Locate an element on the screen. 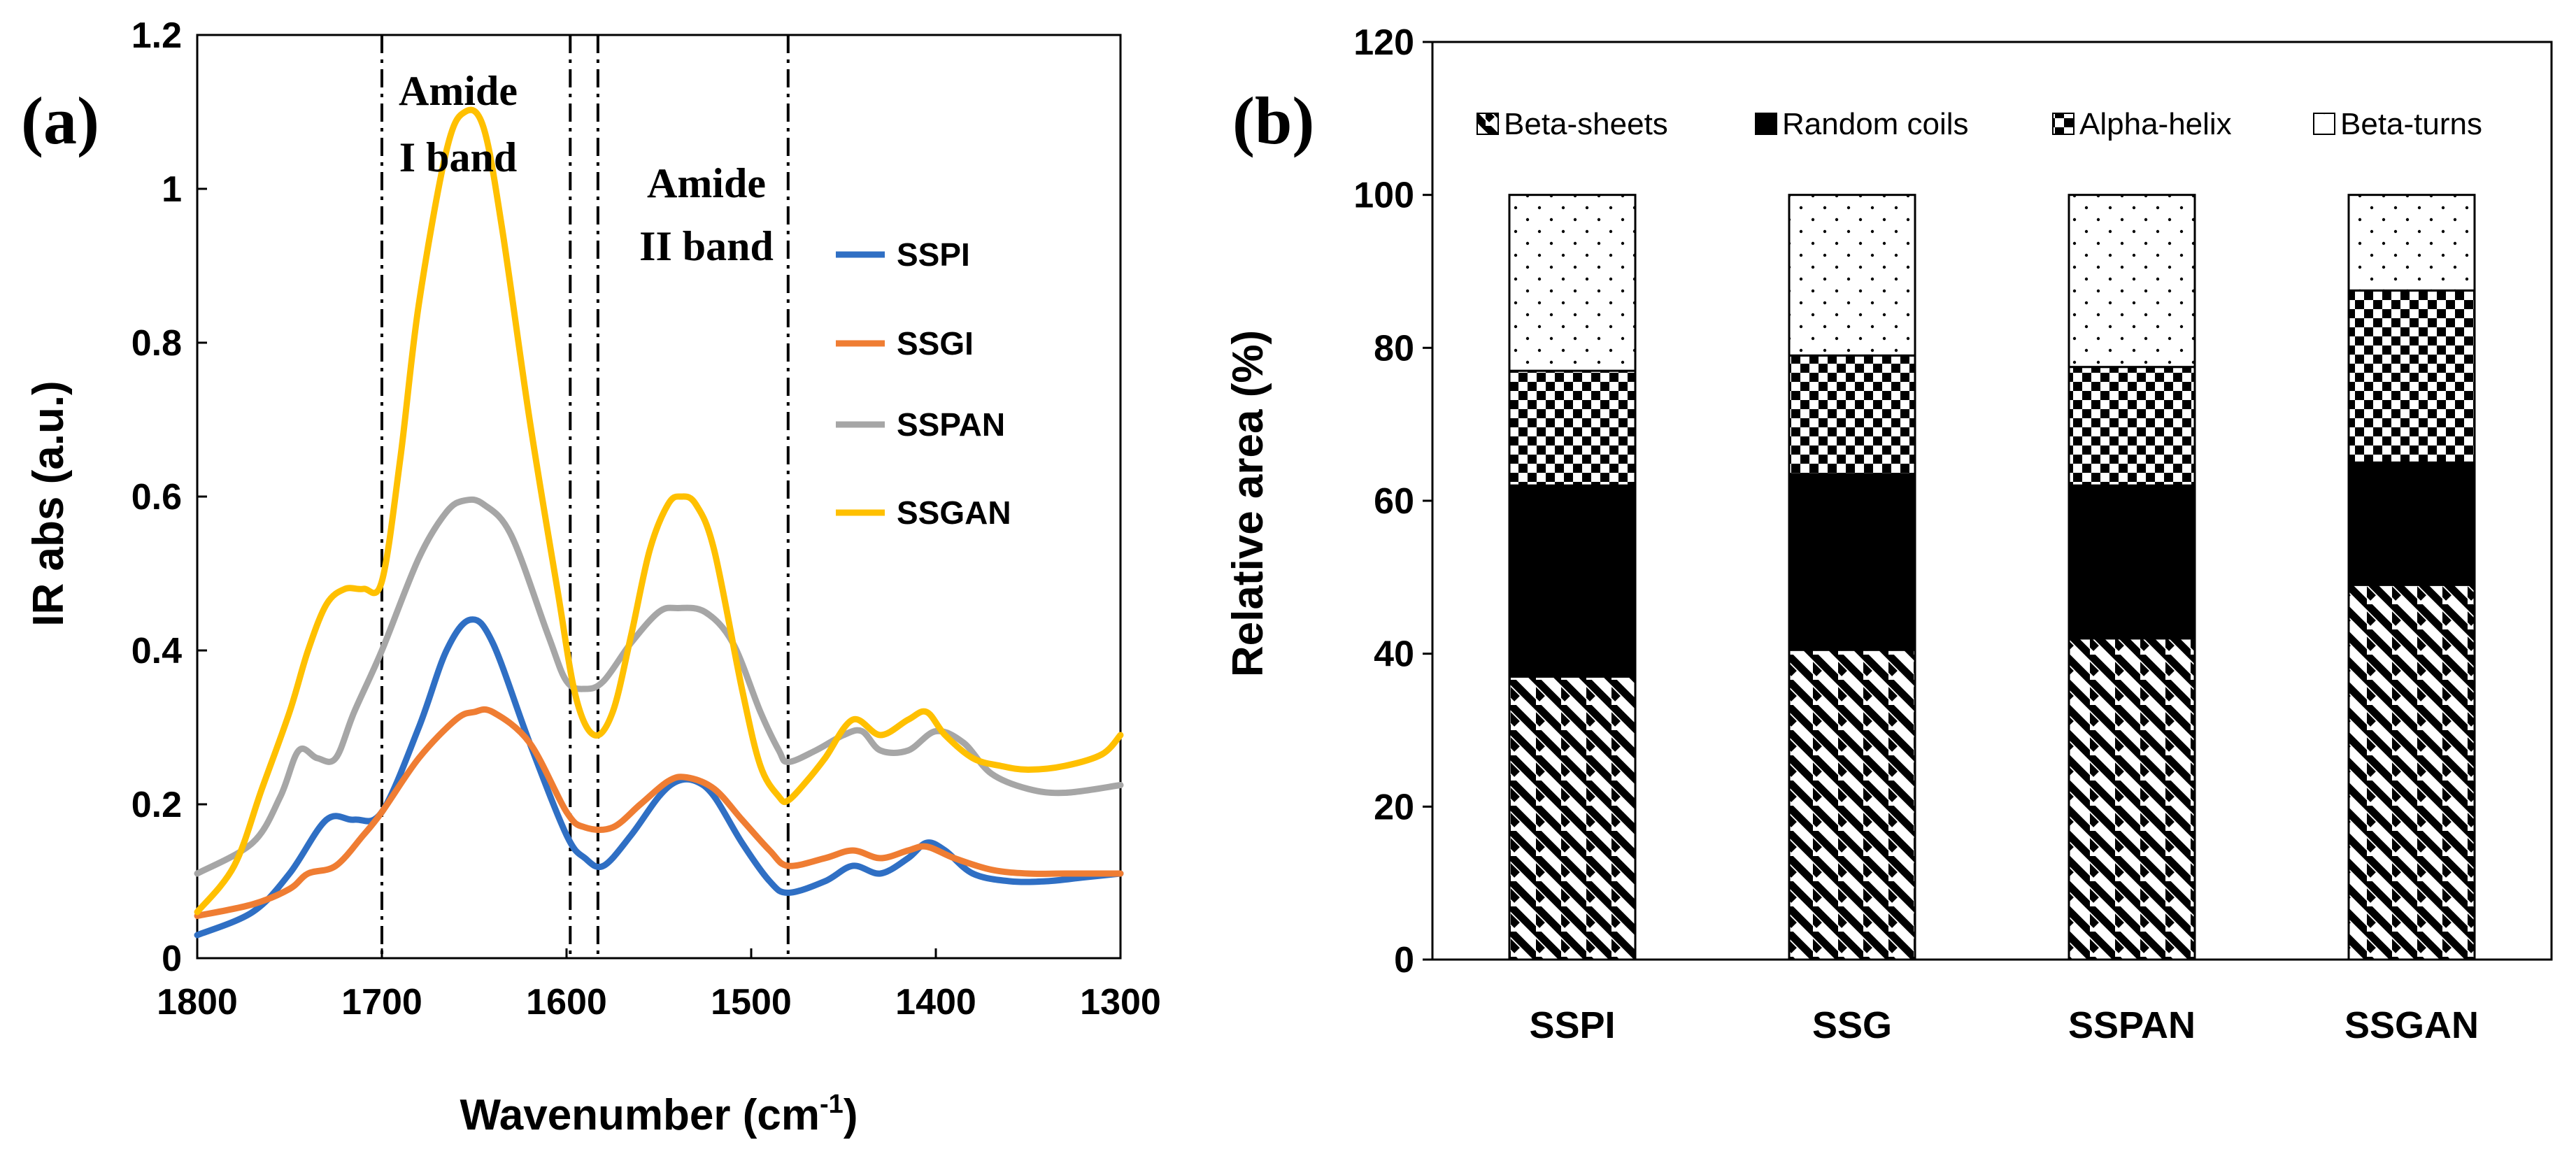 This screenshot has width=2576, height=1154. y-tick-label-1-2: 1.2 is located at coordinates (156, 35).